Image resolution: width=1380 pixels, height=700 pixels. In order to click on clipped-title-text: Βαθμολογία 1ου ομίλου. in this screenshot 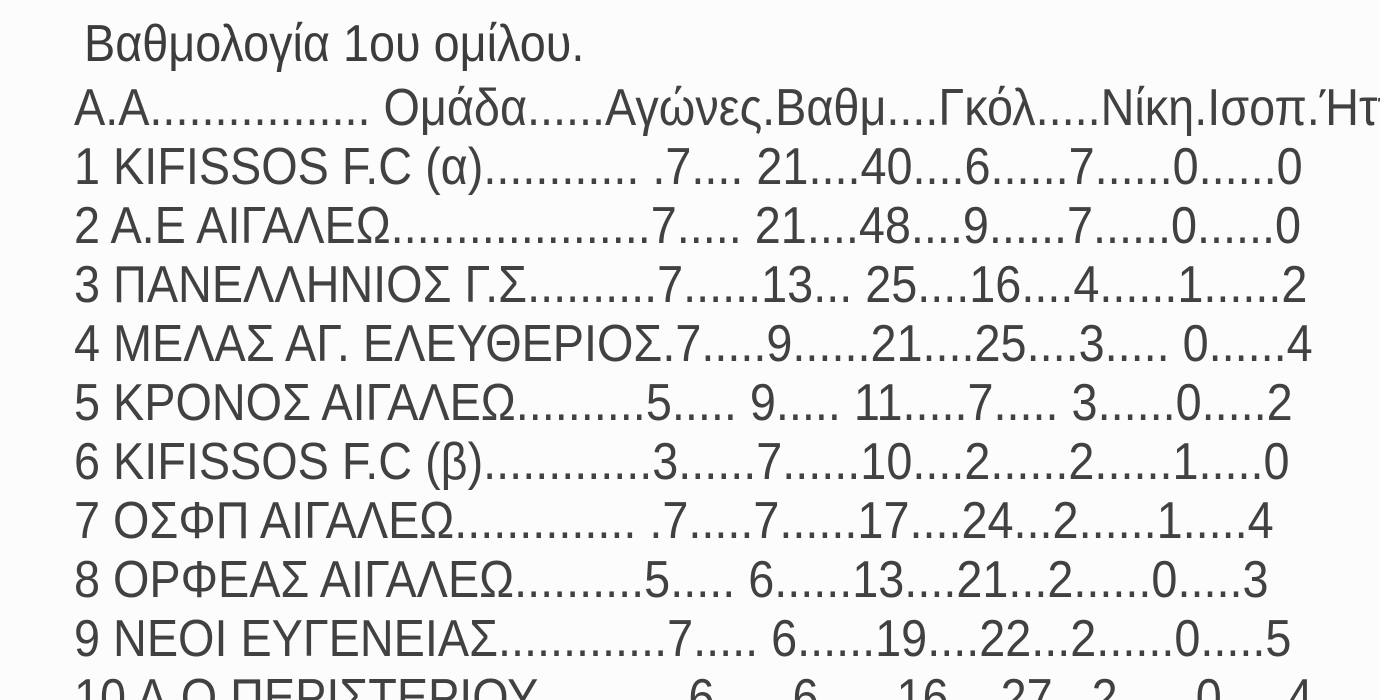, I will do `click(334, 44)`.